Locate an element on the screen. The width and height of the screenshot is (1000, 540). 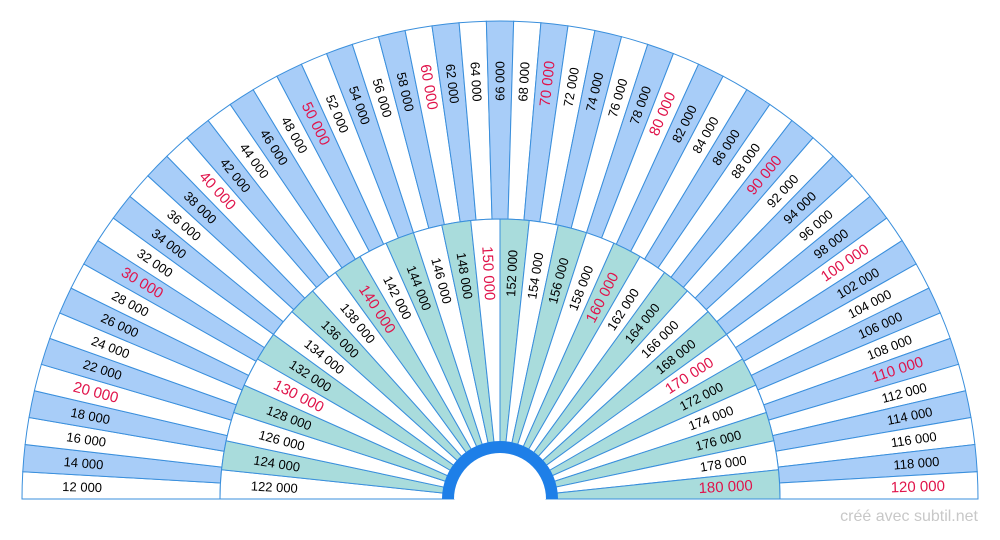
inner-label-2: 124 000 is located at coordinates (276, 464).